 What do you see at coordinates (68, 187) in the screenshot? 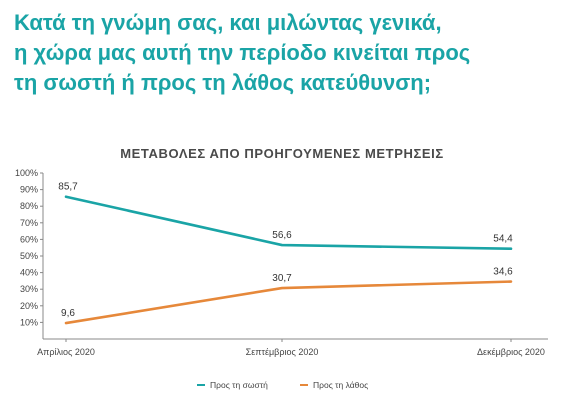
I see `data-label: 85,7` at bounding box center [68, 187].